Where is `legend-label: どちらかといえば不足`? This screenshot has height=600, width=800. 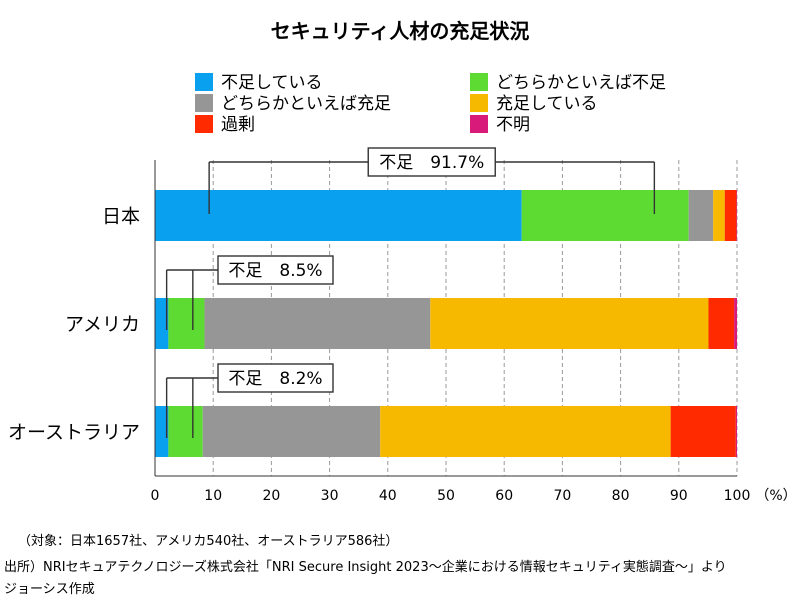 legend-label: どちらかといえば不足 is located at coordinates (581, 83).